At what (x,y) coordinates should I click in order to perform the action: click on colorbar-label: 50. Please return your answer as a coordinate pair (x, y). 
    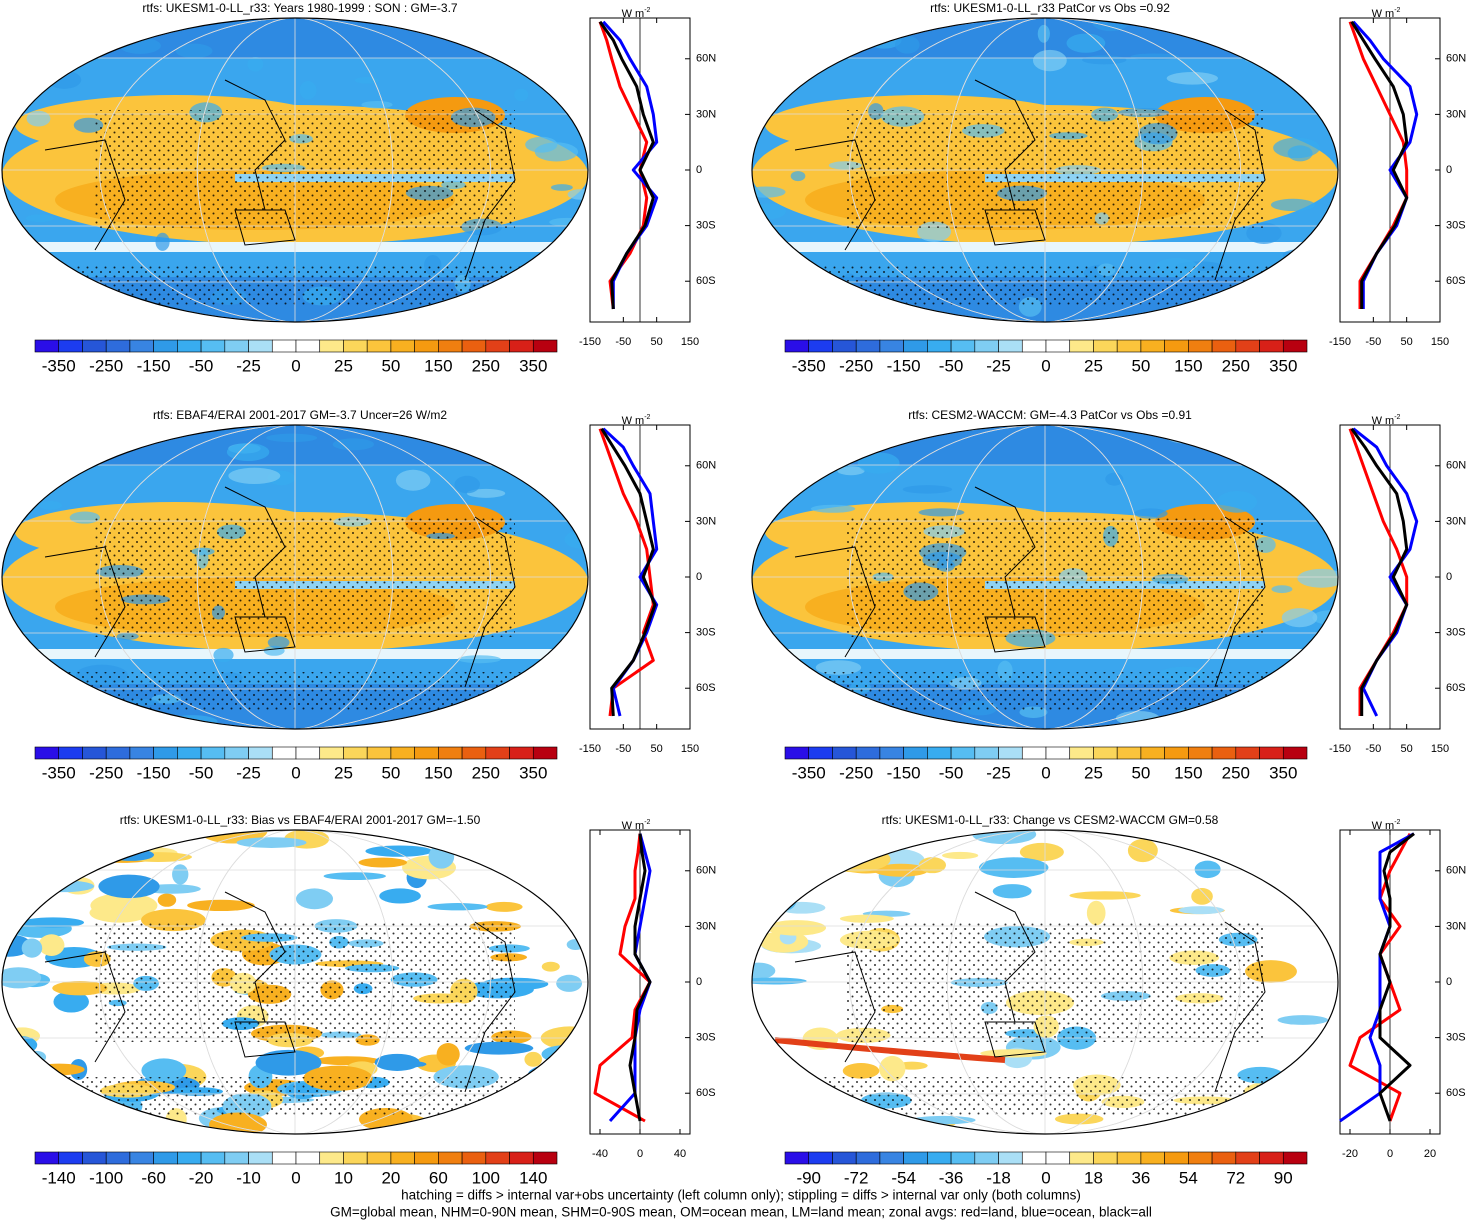
    Looking at the image, I should click on (390, 772).